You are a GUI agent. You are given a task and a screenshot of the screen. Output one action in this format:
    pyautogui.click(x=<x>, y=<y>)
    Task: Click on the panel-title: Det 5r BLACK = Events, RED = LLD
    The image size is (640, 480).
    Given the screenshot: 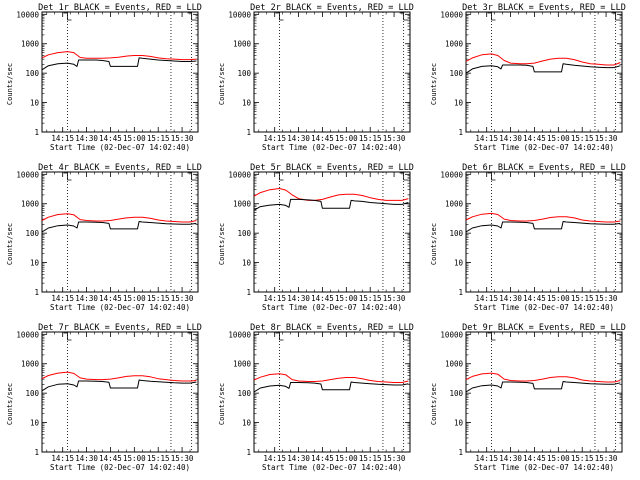 What is the action you would take?
    pyautogui.click(x=332, y=168)
    